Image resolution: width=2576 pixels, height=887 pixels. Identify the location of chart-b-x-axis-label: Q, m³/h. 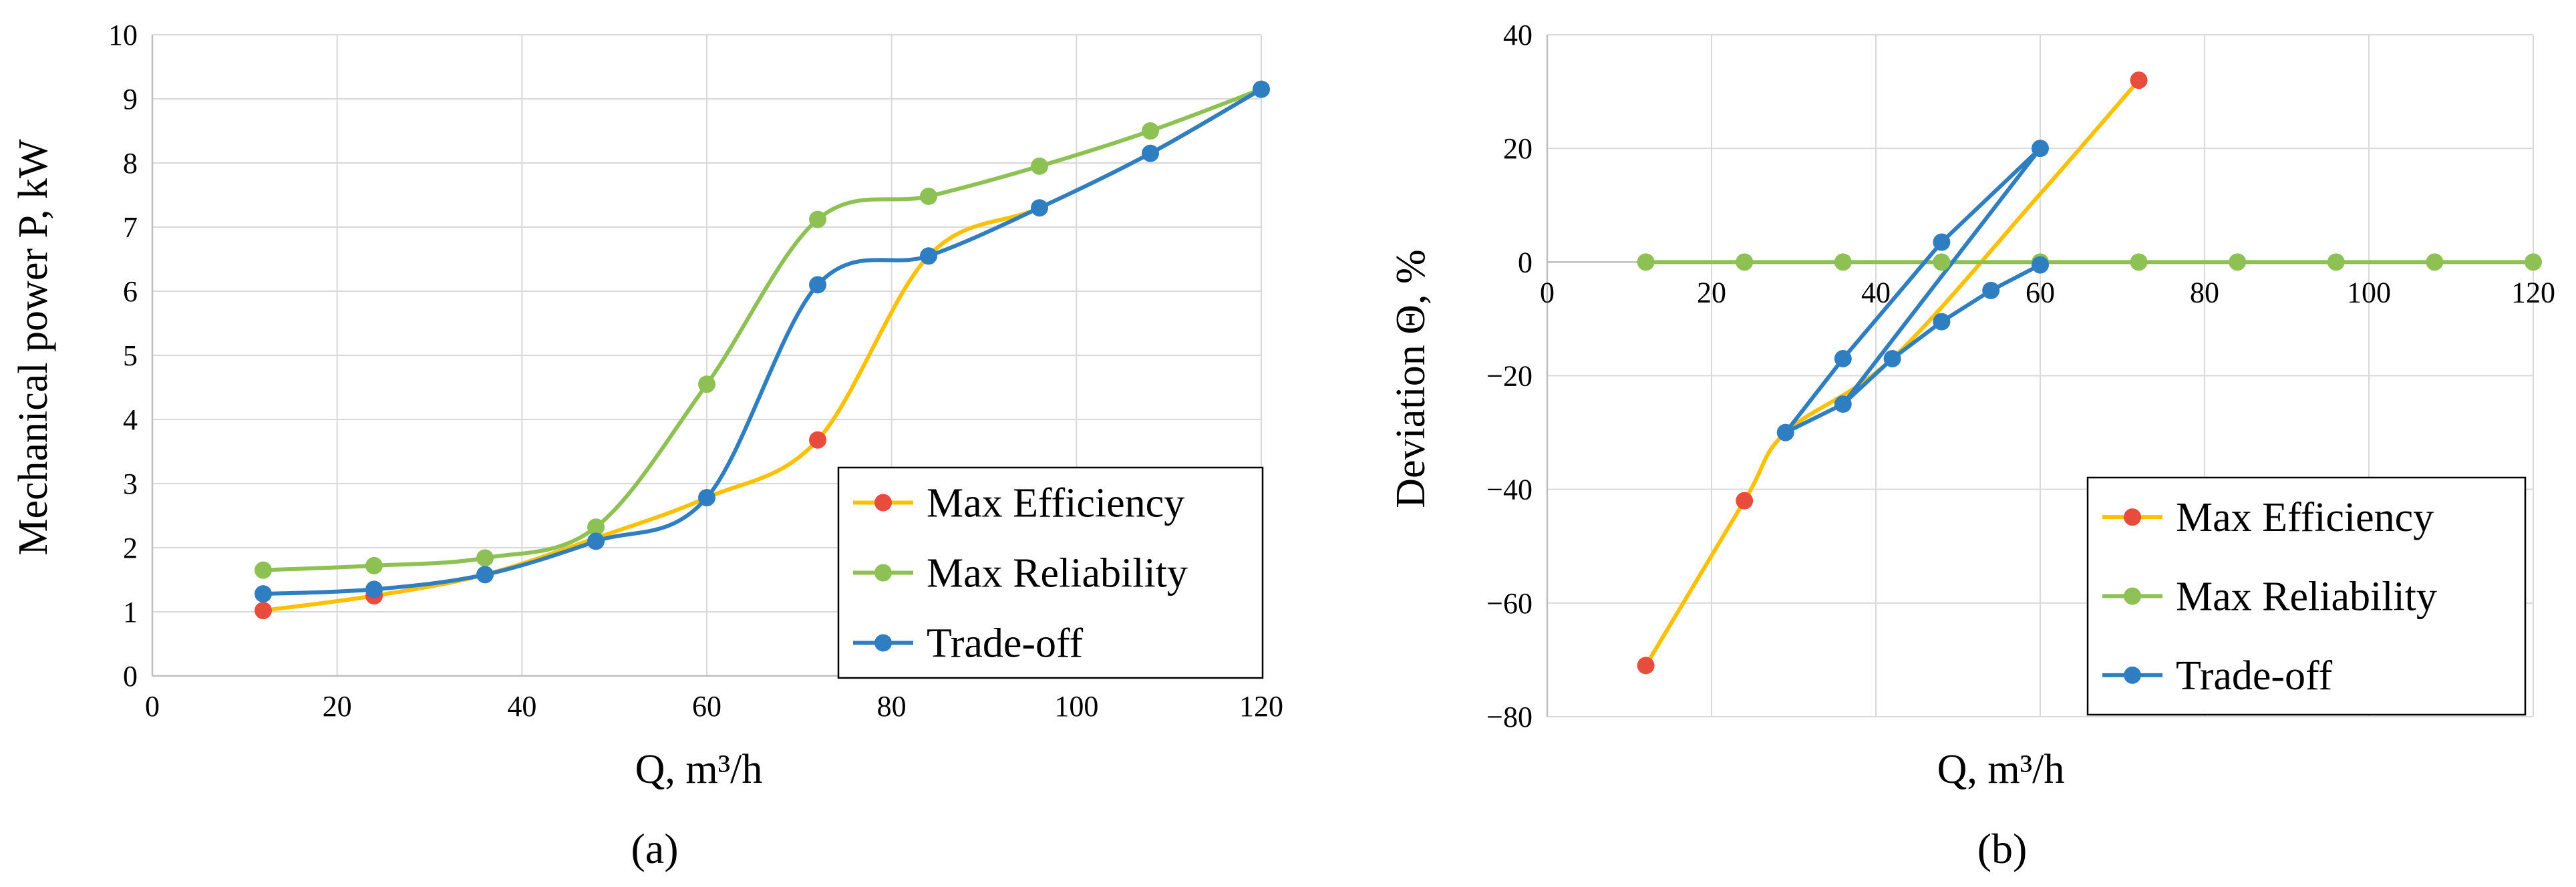
(2001, 769).